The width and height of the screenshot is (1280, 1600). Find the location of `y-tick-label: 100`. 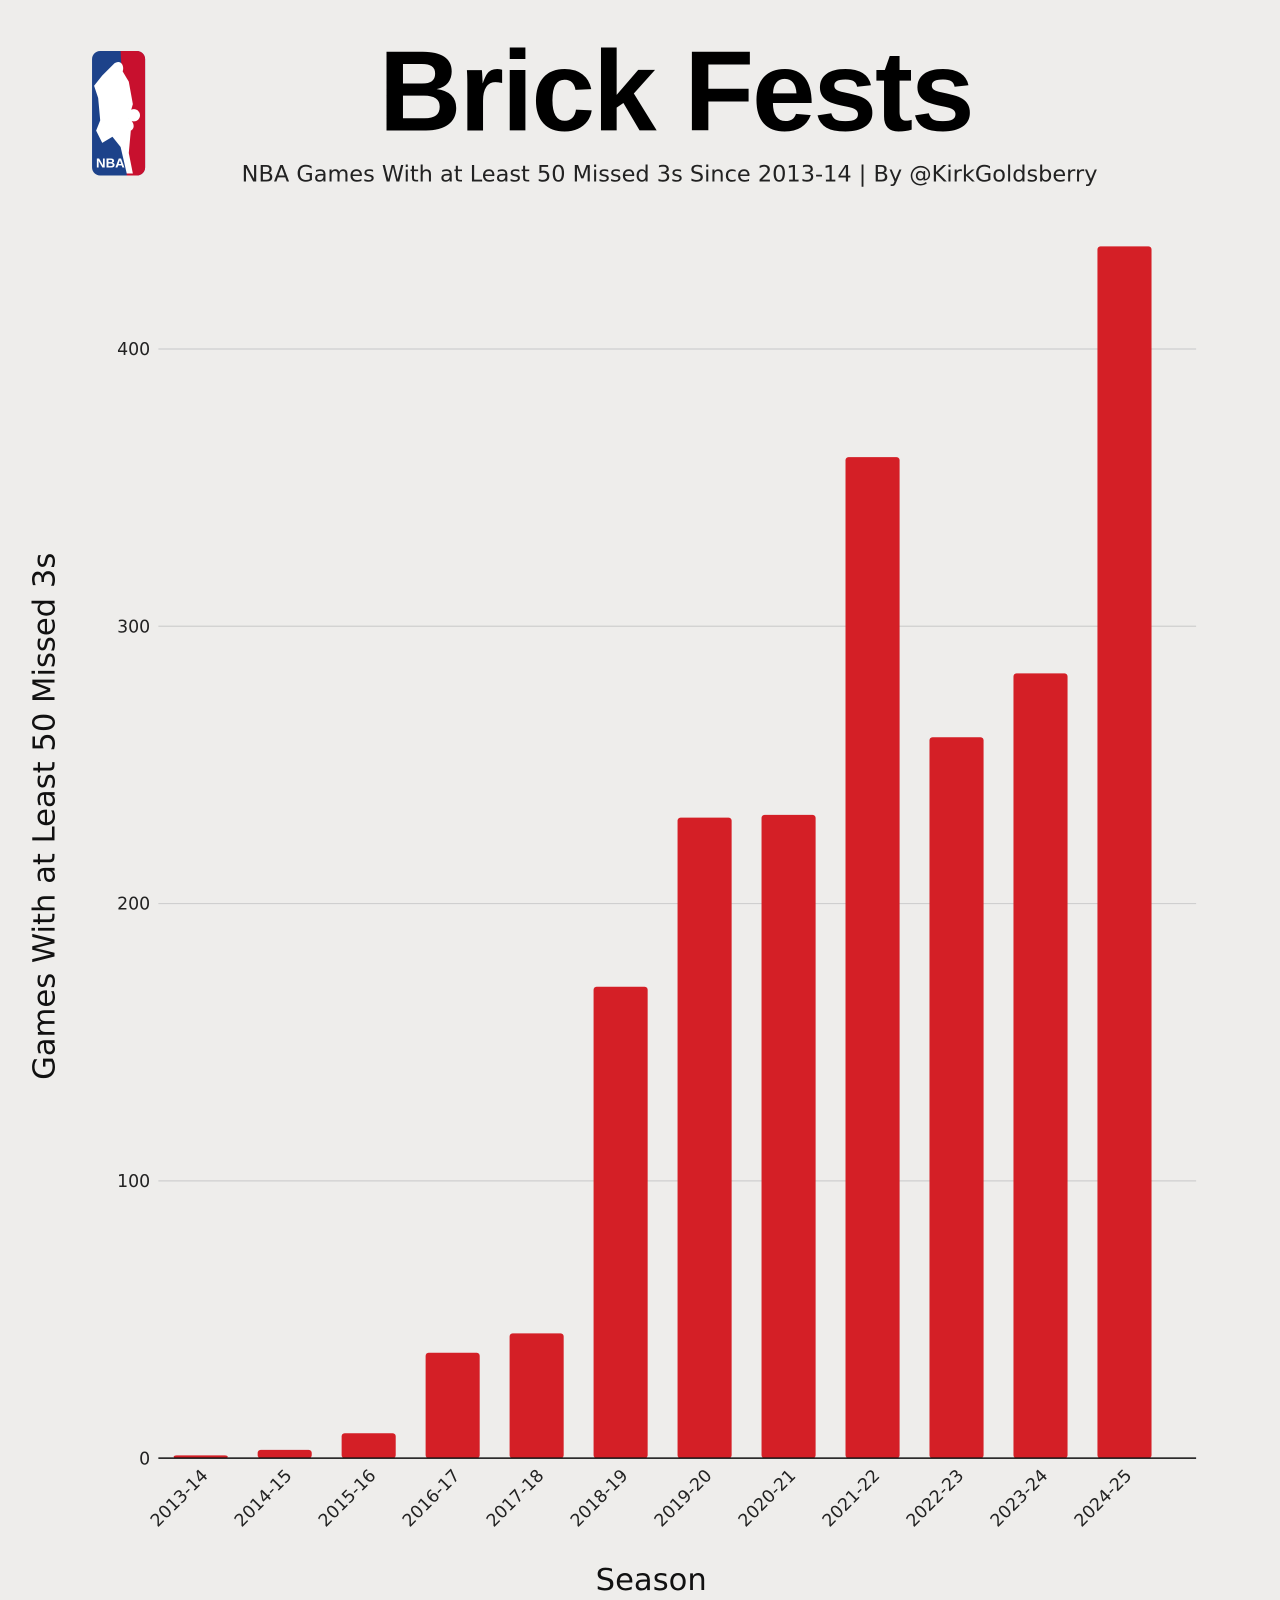

y-tick-label: 100 is located at coordinates (133, 1182).